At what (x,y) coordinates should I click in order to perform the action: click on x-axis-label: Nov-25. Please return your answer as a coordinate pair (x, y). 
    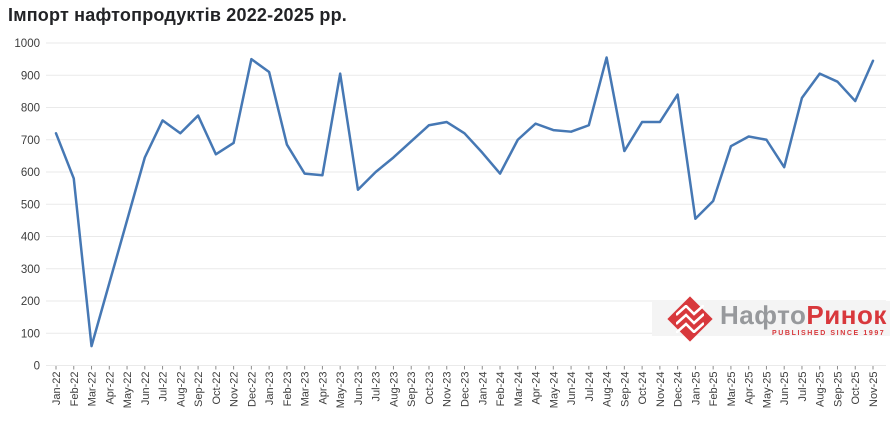
    Looking at the image, I should click on (874, 389).